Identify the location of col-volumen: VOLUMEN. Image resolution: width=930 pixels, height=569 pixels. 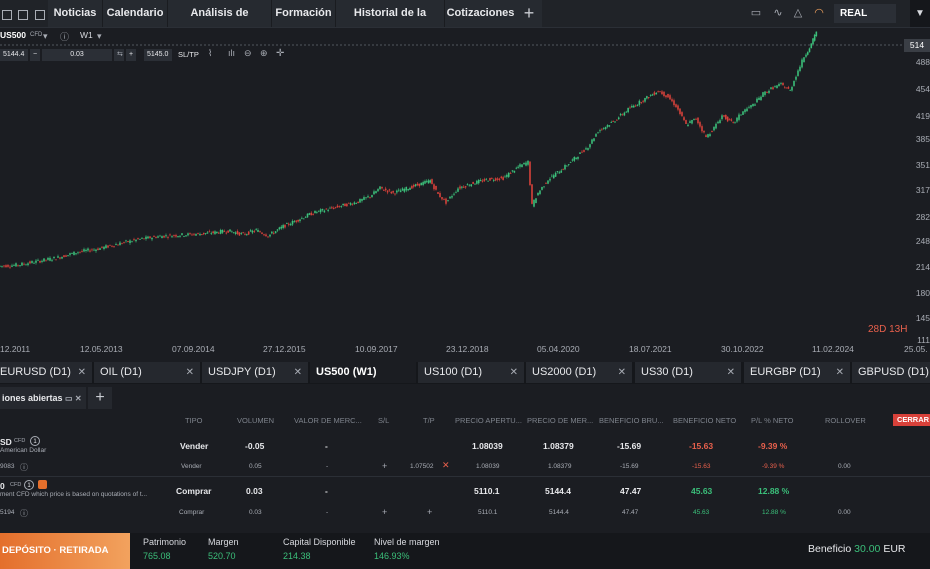
(256, 420).